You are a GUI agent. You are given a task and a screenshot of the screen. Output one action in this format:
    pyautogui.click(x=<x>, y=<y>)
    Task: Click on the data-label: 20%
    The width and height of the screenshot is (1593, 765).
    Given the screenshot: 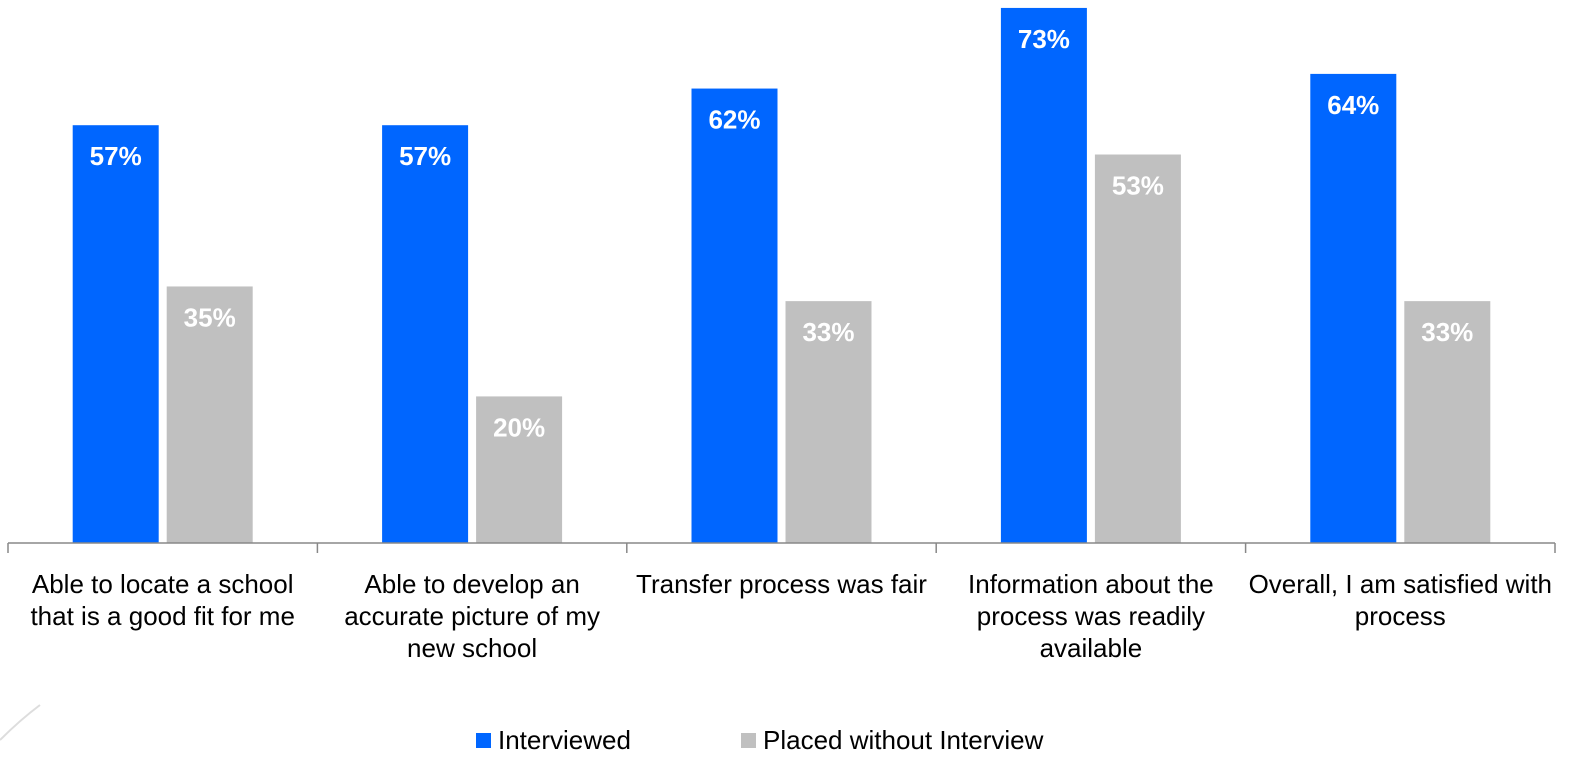 What is the action you would take?
    pyautogui.click(x=519, y=427)
    